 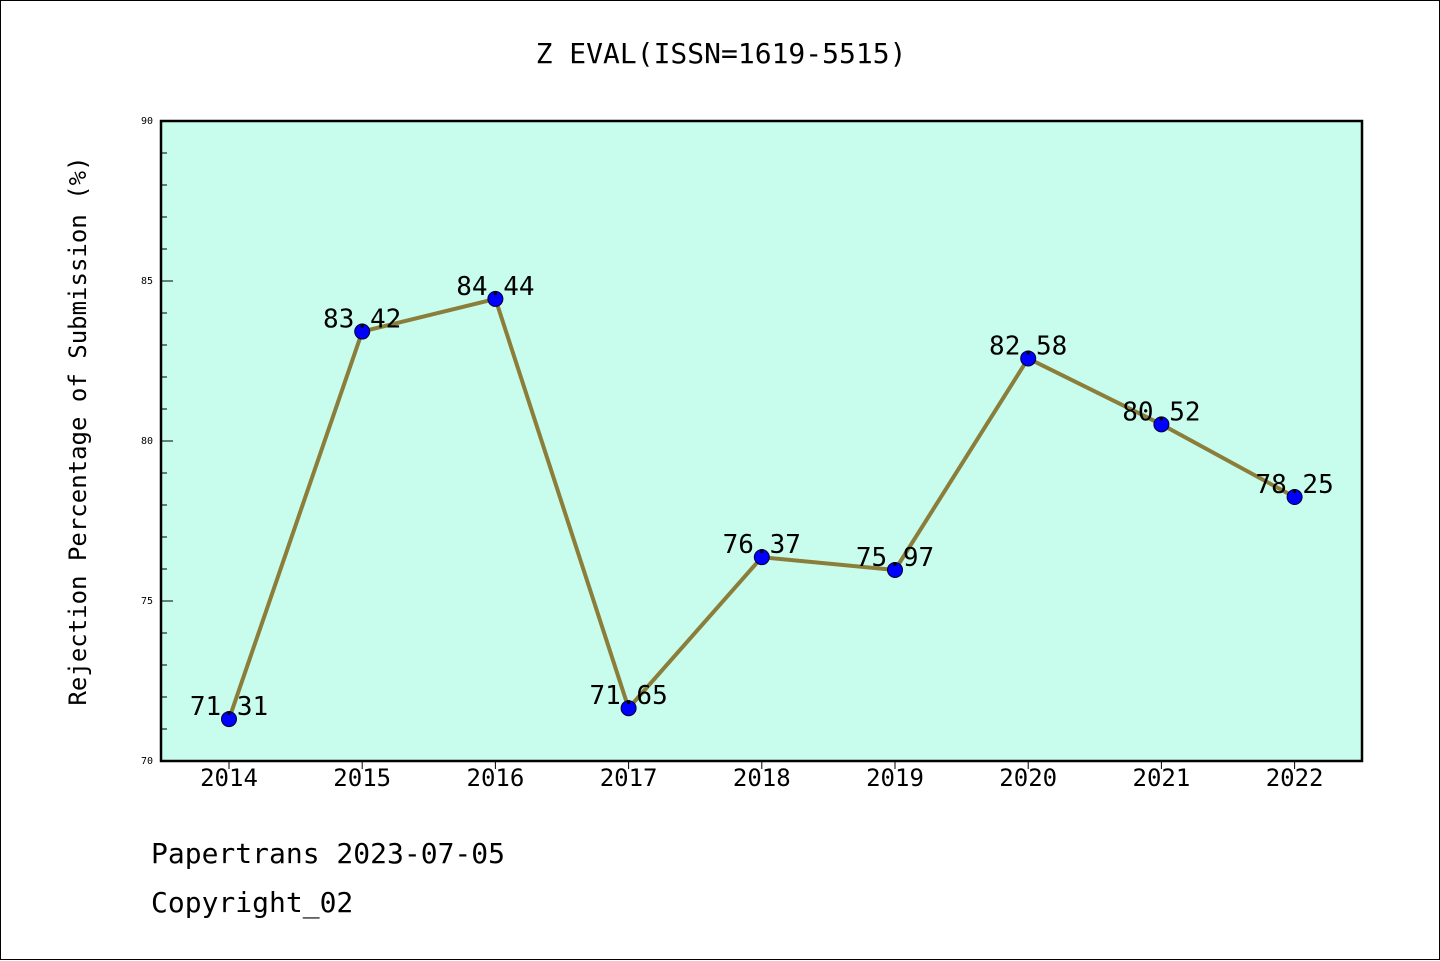 What do you see at coordinates (147, 601) in the screenshot?
I see `y-tick-label: 75` at bounding box center [147, 601].